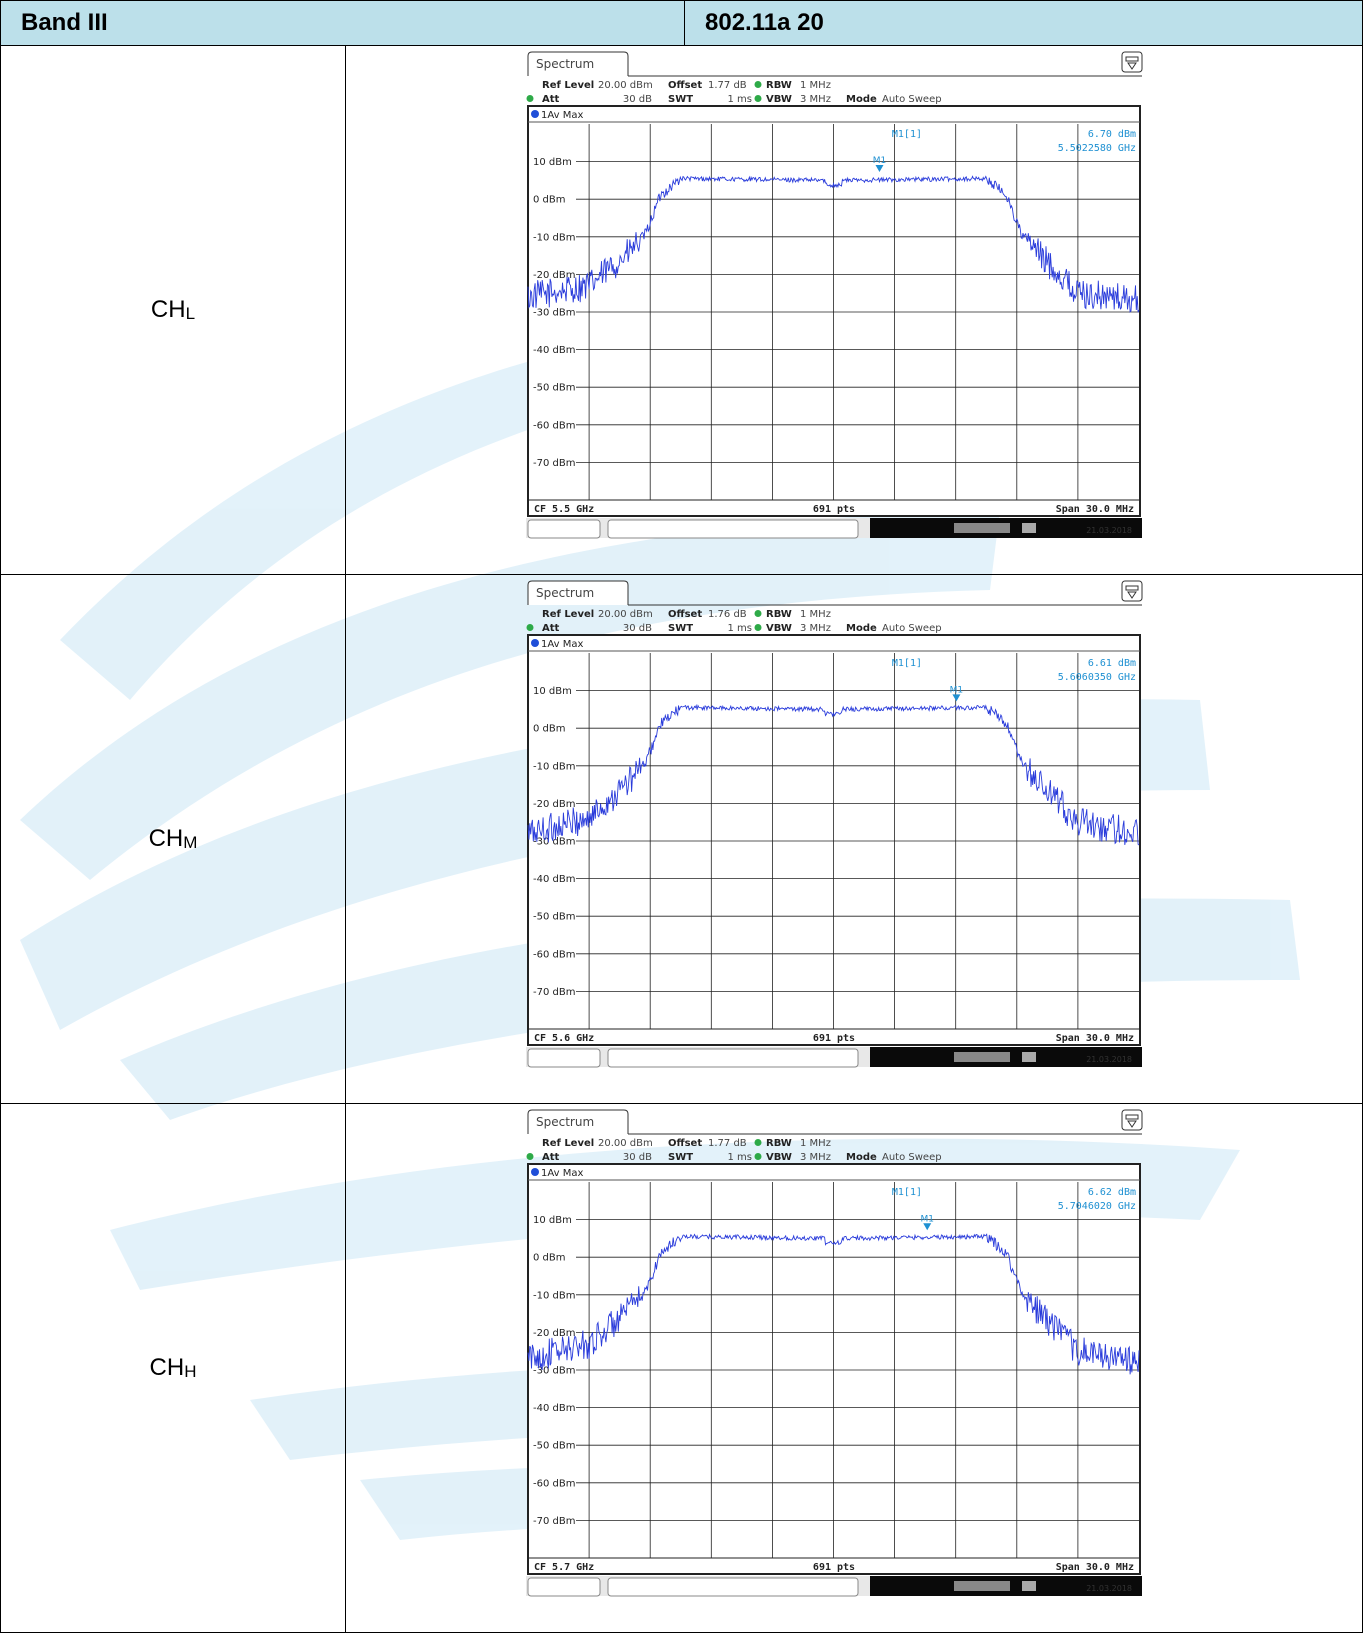 Image resolution: width=1368 pixels, height=1634 pixels. Describe the element at coordinates (1112, 1192) in the screenshot. I see `marker-level: 6.62 dBm` at that location.